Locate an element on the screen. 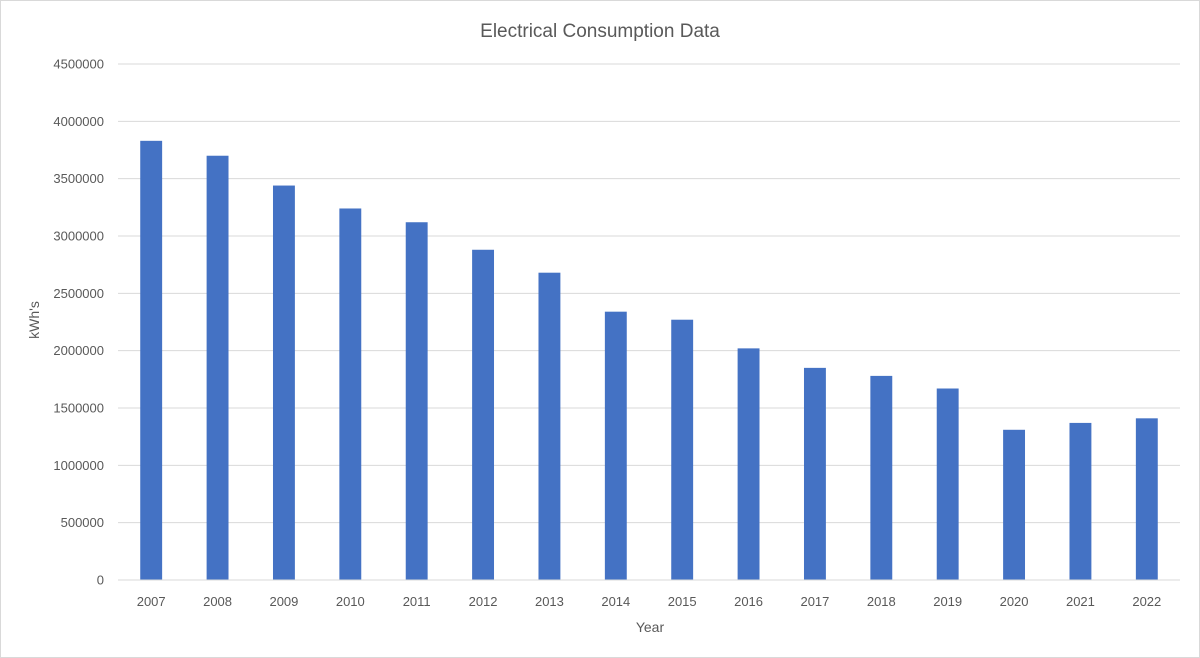 Image resolution: width=1200 pixels, height=658 pixels. x-tick-label: 2014 is located at coordinates (615, 601).